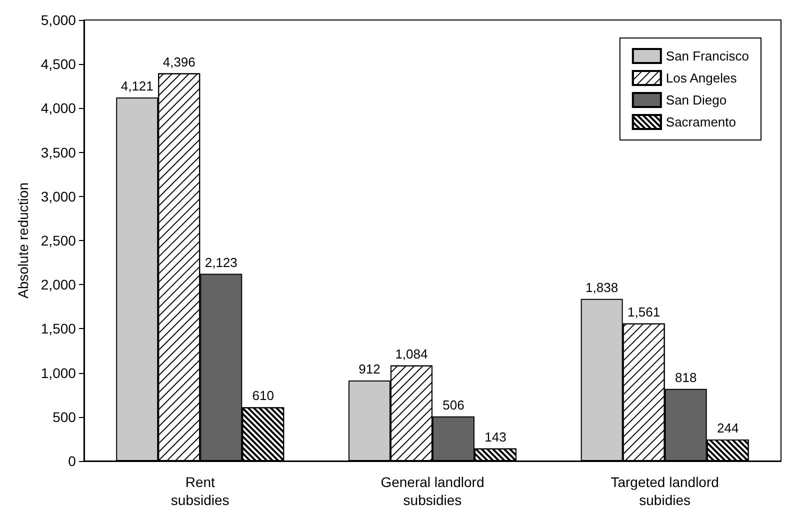 The height and width of the screenshot is (529, 801). What do you see at coordinates (453, 404) in the screenshot?
I see `data-label: 506` at bounding box center [453, 404].